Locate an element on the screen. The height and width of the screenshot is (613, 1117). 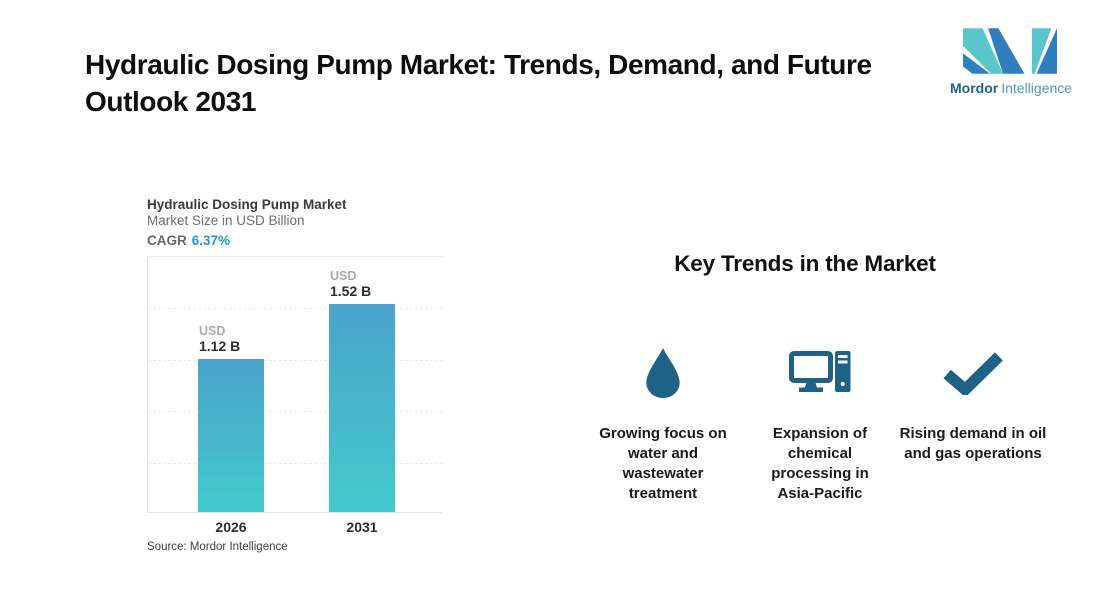
checkmark-icon is located at coordinates (973, 373).